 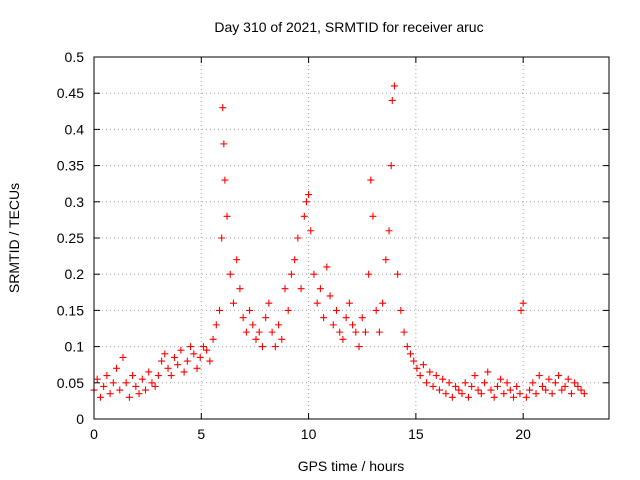 What do you see at coordinates (14, 238) in the screenshot?
I see `y-axis-label: SRMTID / TECUs` at bounding box center [14, 238].